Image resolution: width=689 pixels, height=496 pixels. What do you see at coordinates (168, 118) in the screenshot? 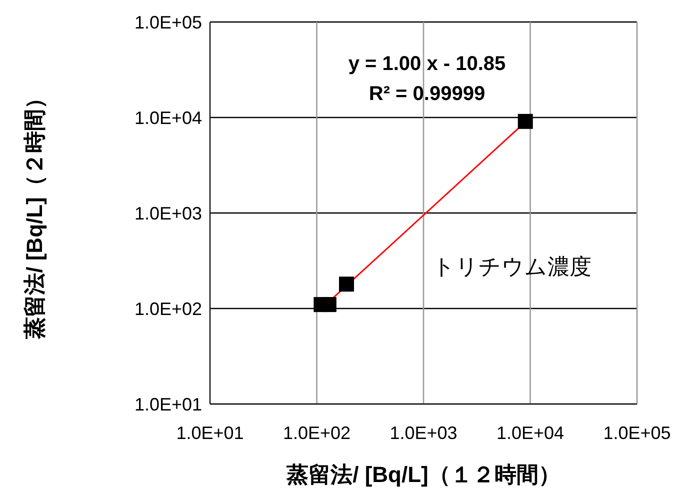
I see `y-tick-label: 1.0E+04` at bounding box center [168, 118].